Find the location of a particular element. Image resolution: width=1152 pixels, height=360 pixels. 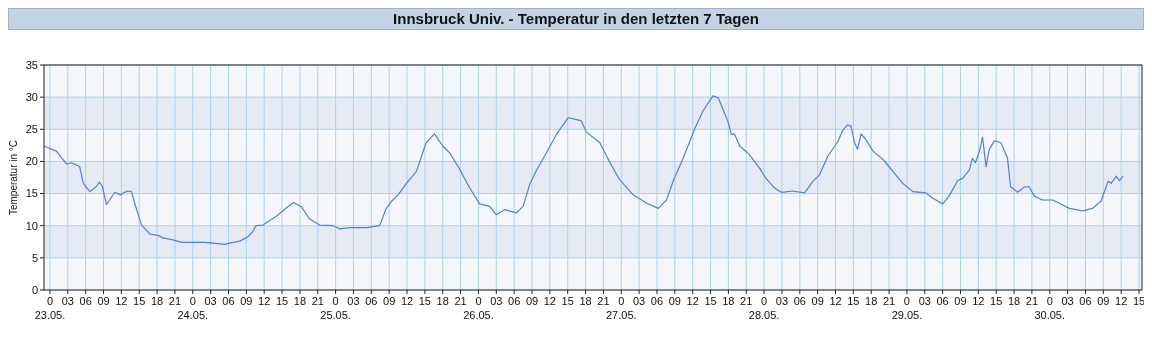

y-tick-label: 15 is located at coordinates (31, 193).